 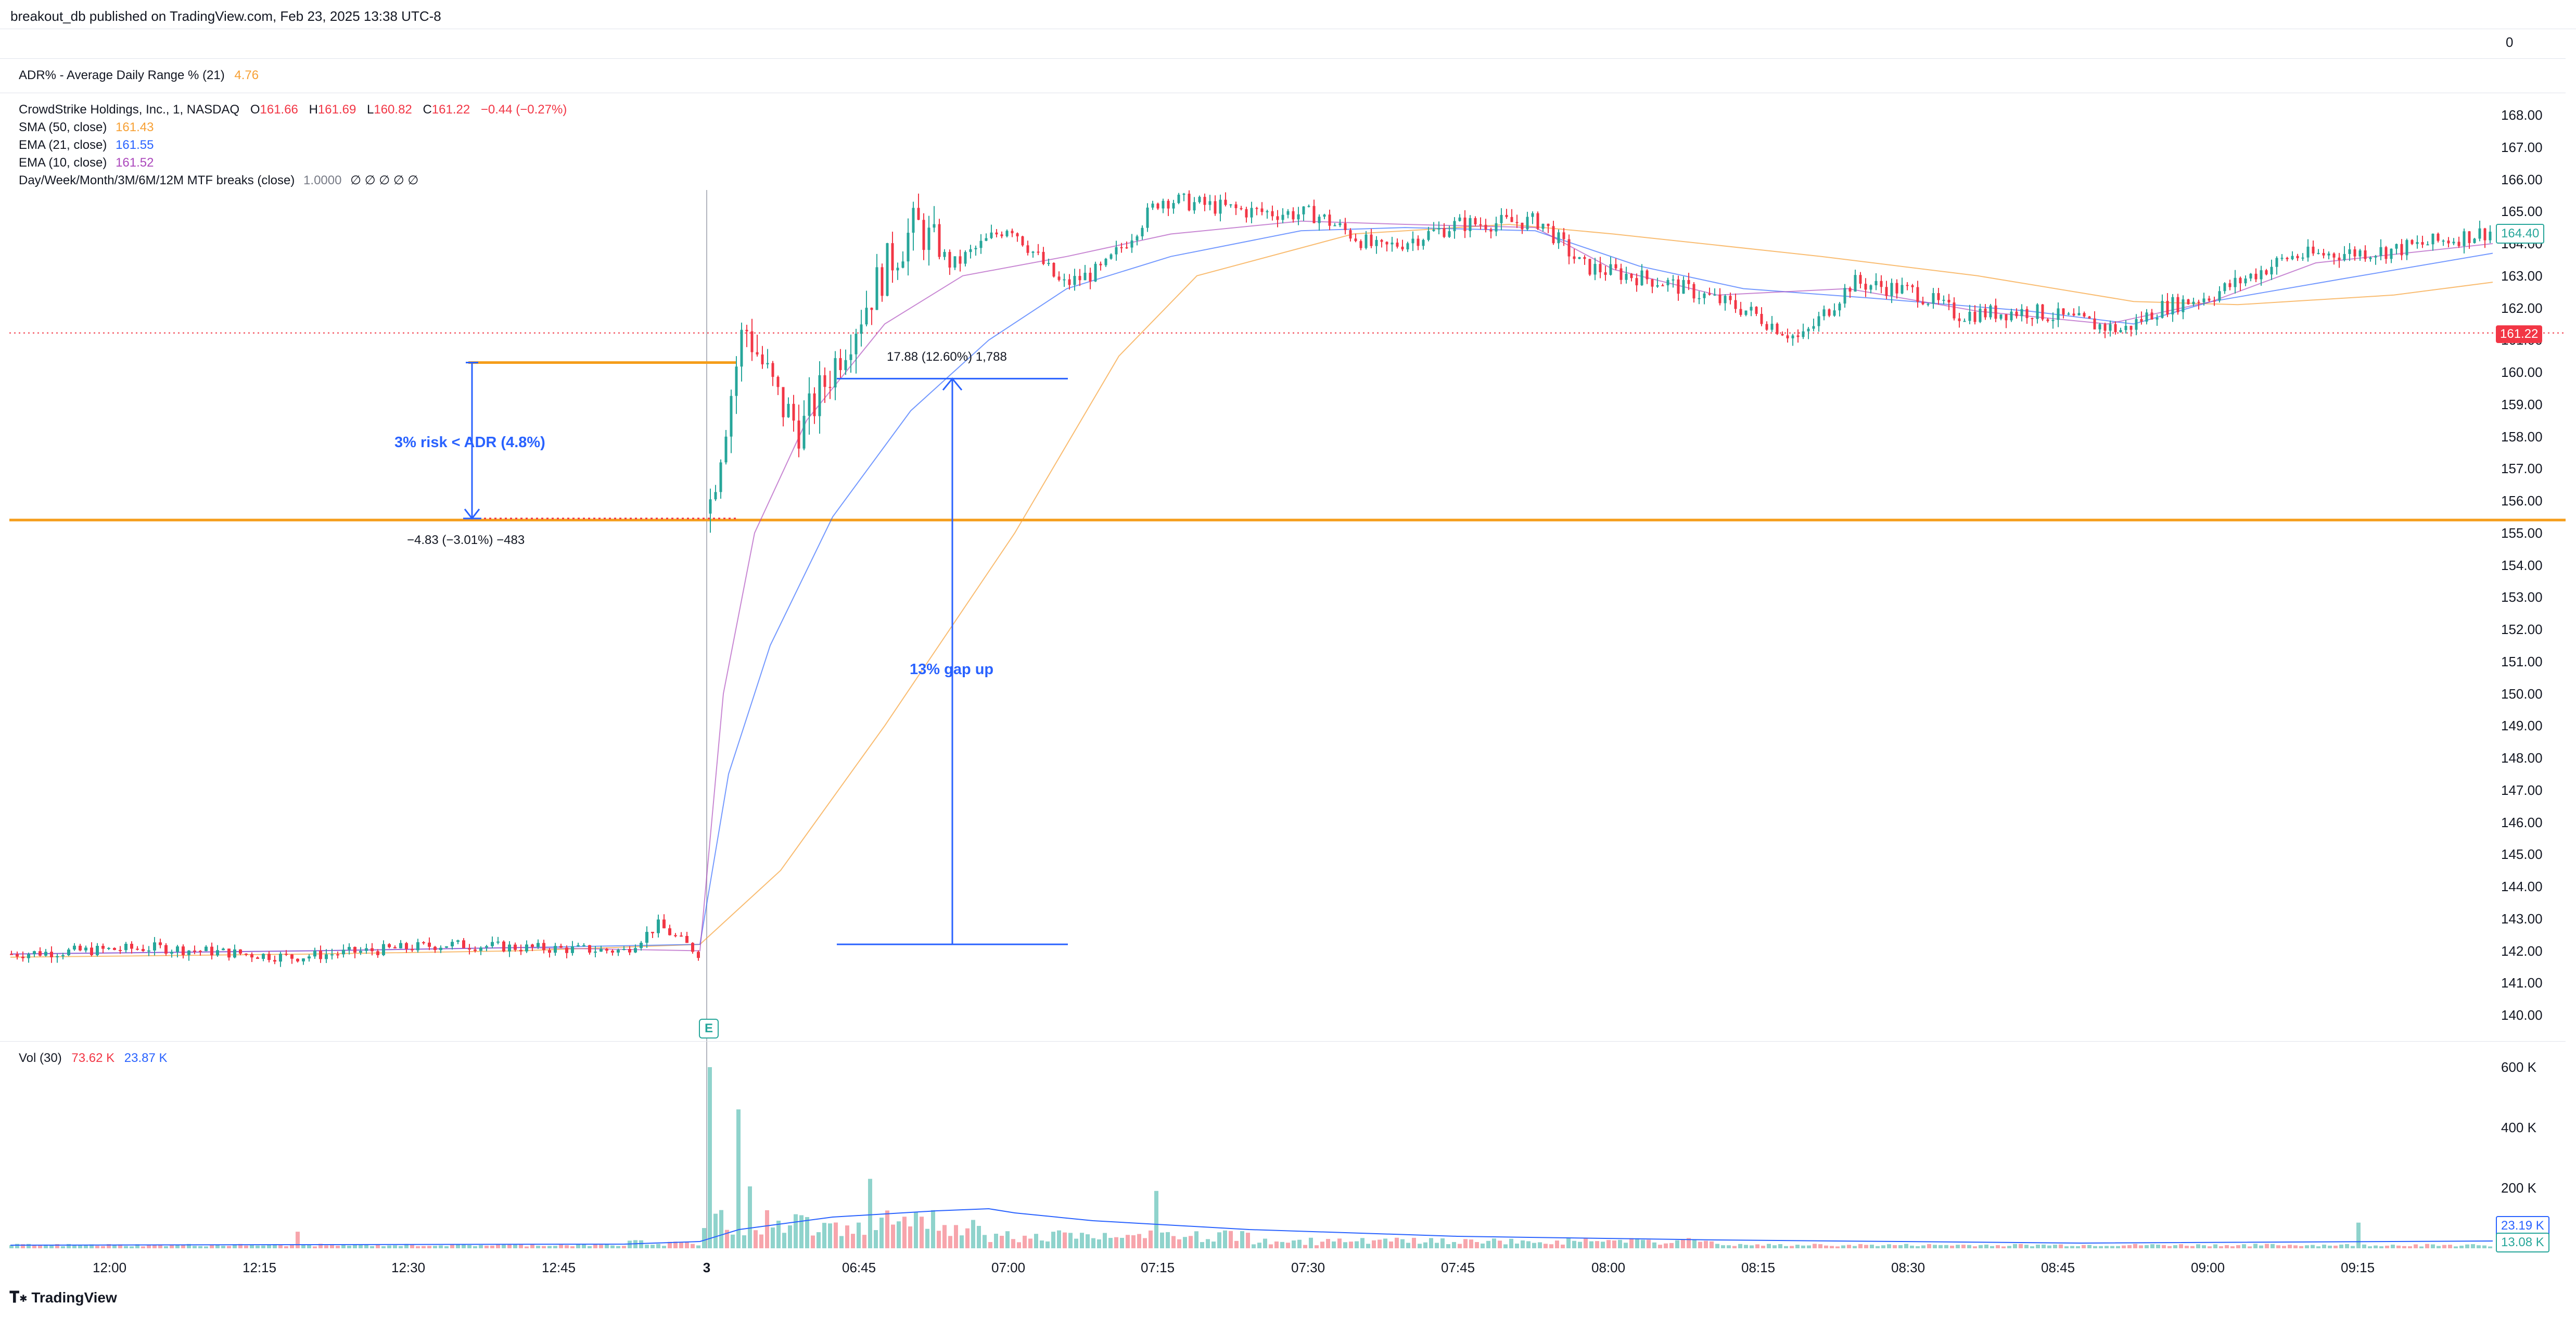 What do you see at coordinates (63, 127) in the screenshot?
I see `sma-label: SMA (50, close)` at bounding box center [63, 127].